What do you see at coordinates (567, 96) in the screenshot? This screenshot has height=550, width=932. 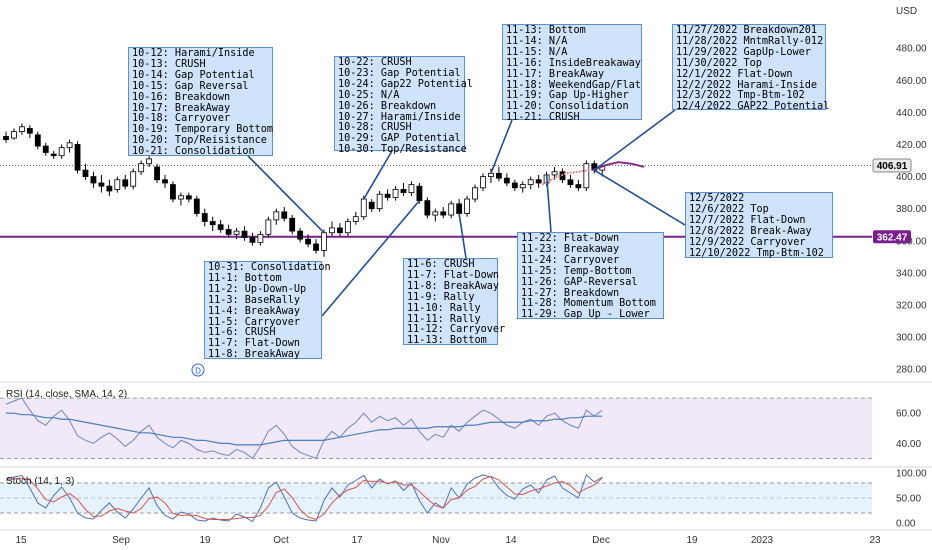 I see `annotation-line: 11-19: Gap Up-Higher` at bounding box center [567, 96].